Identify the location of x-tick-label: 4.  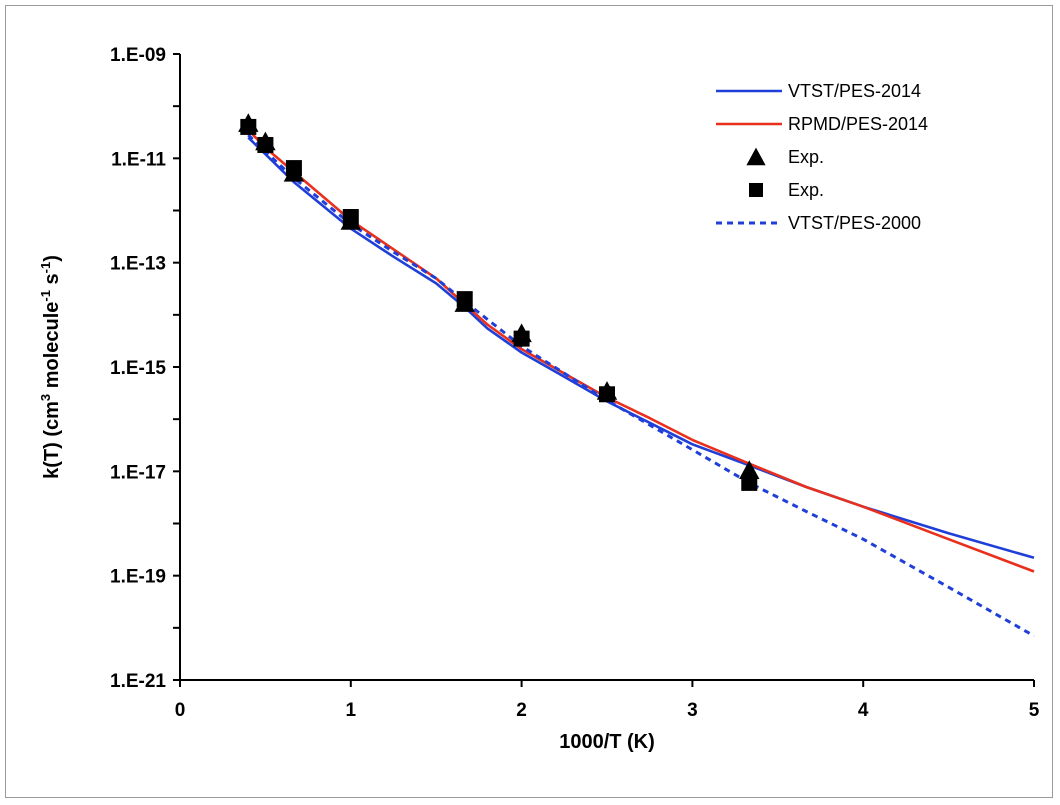
(863, 710).